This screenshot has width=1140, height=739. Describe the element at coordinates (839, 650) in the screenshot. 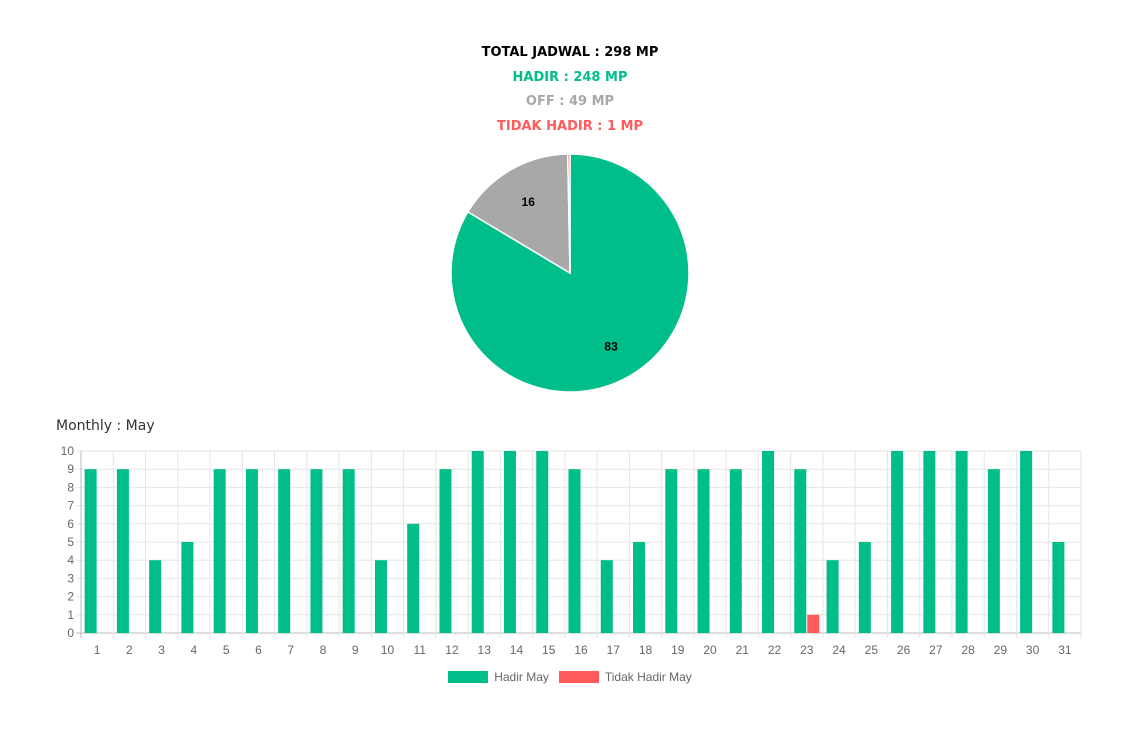

I see `x-tick-label: 24` at that location.